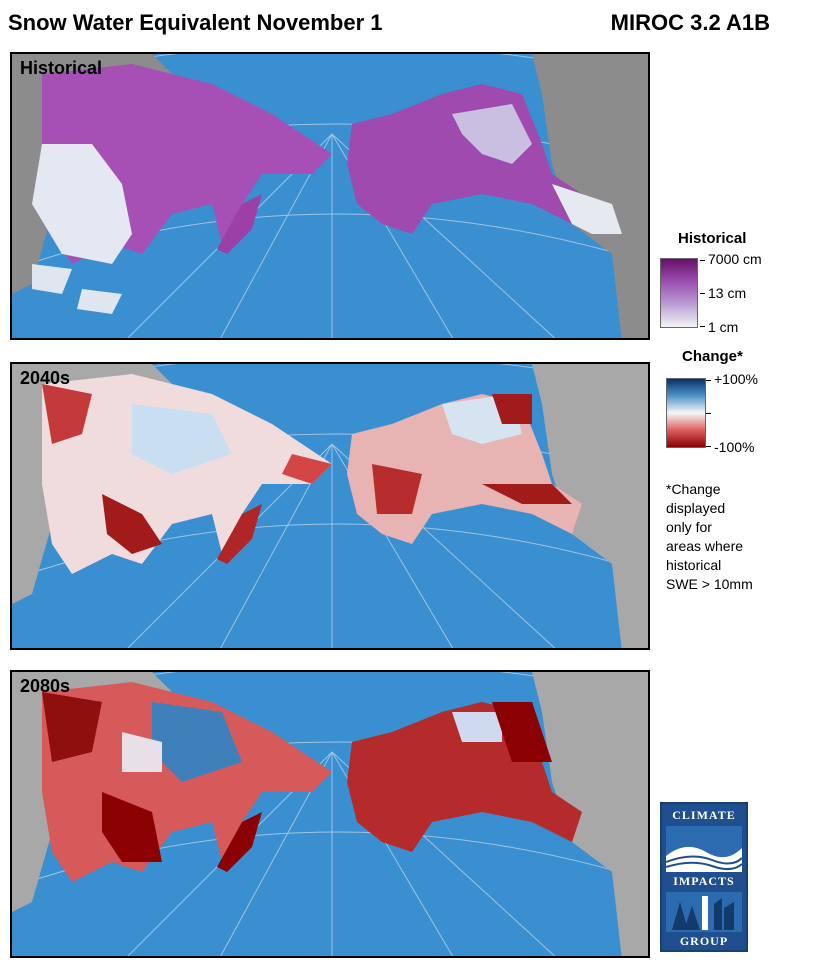  Describe the element at coordinates (704, 912) in the screenshot. I see `logo-forest-icon` at that location.